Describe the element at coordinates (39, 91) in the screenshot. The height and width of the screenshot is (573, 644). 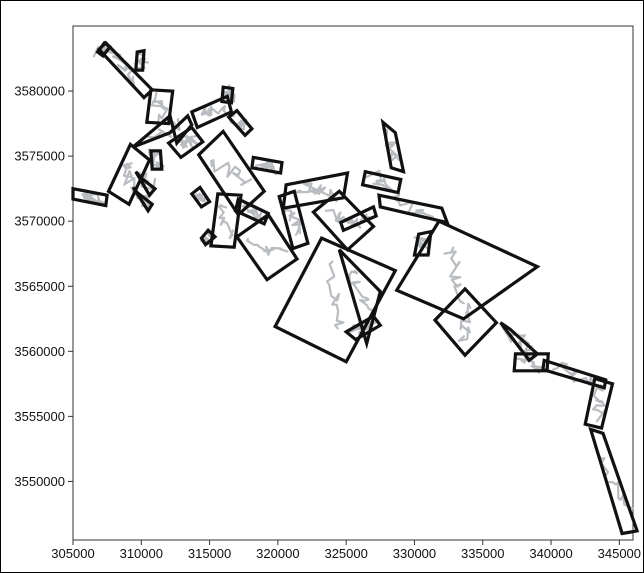
I see `y-tick-label-6: 3580000` at that location.